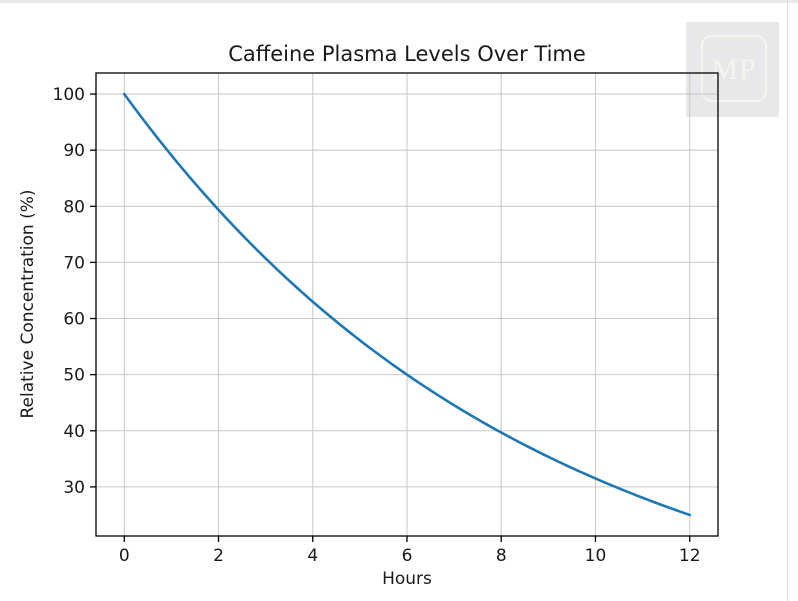  I want to click on y-tick-label: 80, so click(74, 207).